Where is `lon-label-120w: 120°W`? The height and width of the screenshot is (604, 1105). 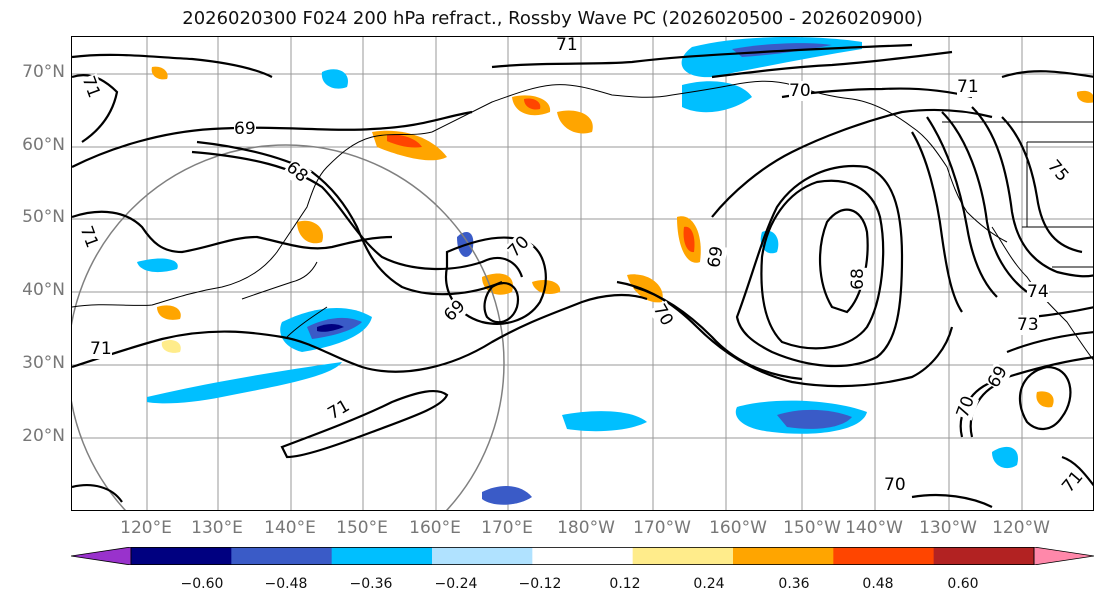 lon-label-120w: 120°W is located at coordinates (1021, 528).